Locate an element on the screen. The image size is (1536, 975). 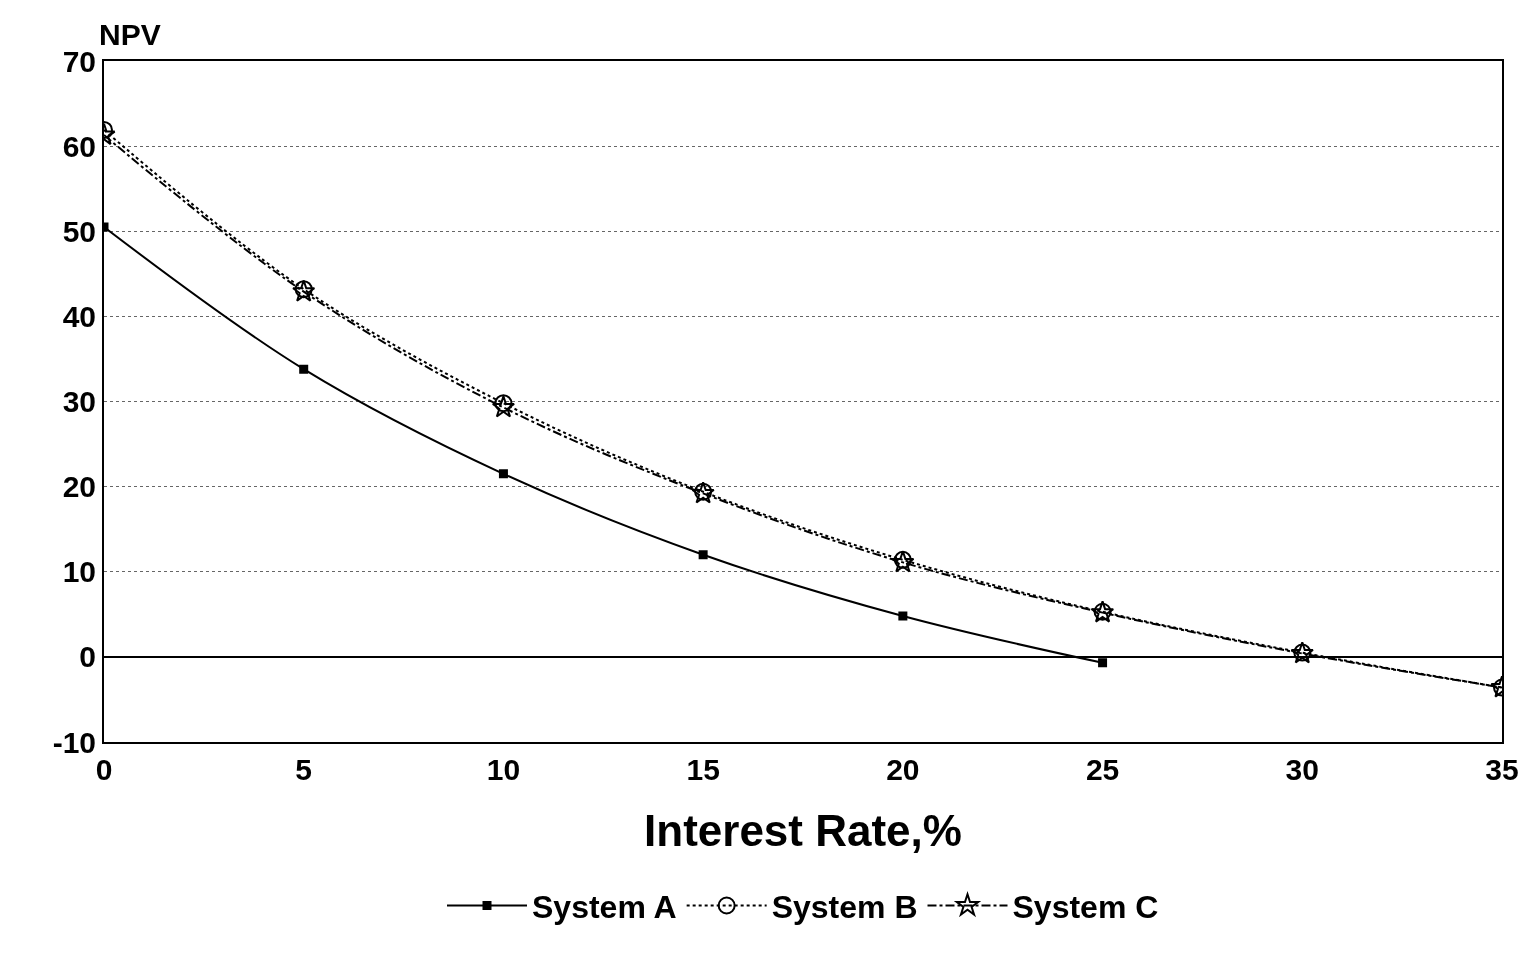
y-tick-label: 0 is located at coordinates (87, 657).